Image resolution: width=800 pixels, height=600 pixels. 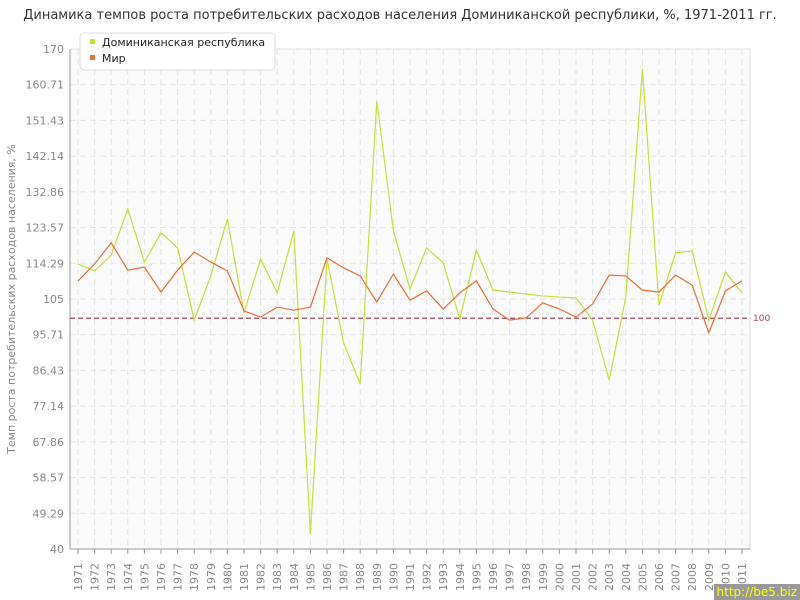 I want to click on x-tick-label: 1997, so click(x=510, y=577).